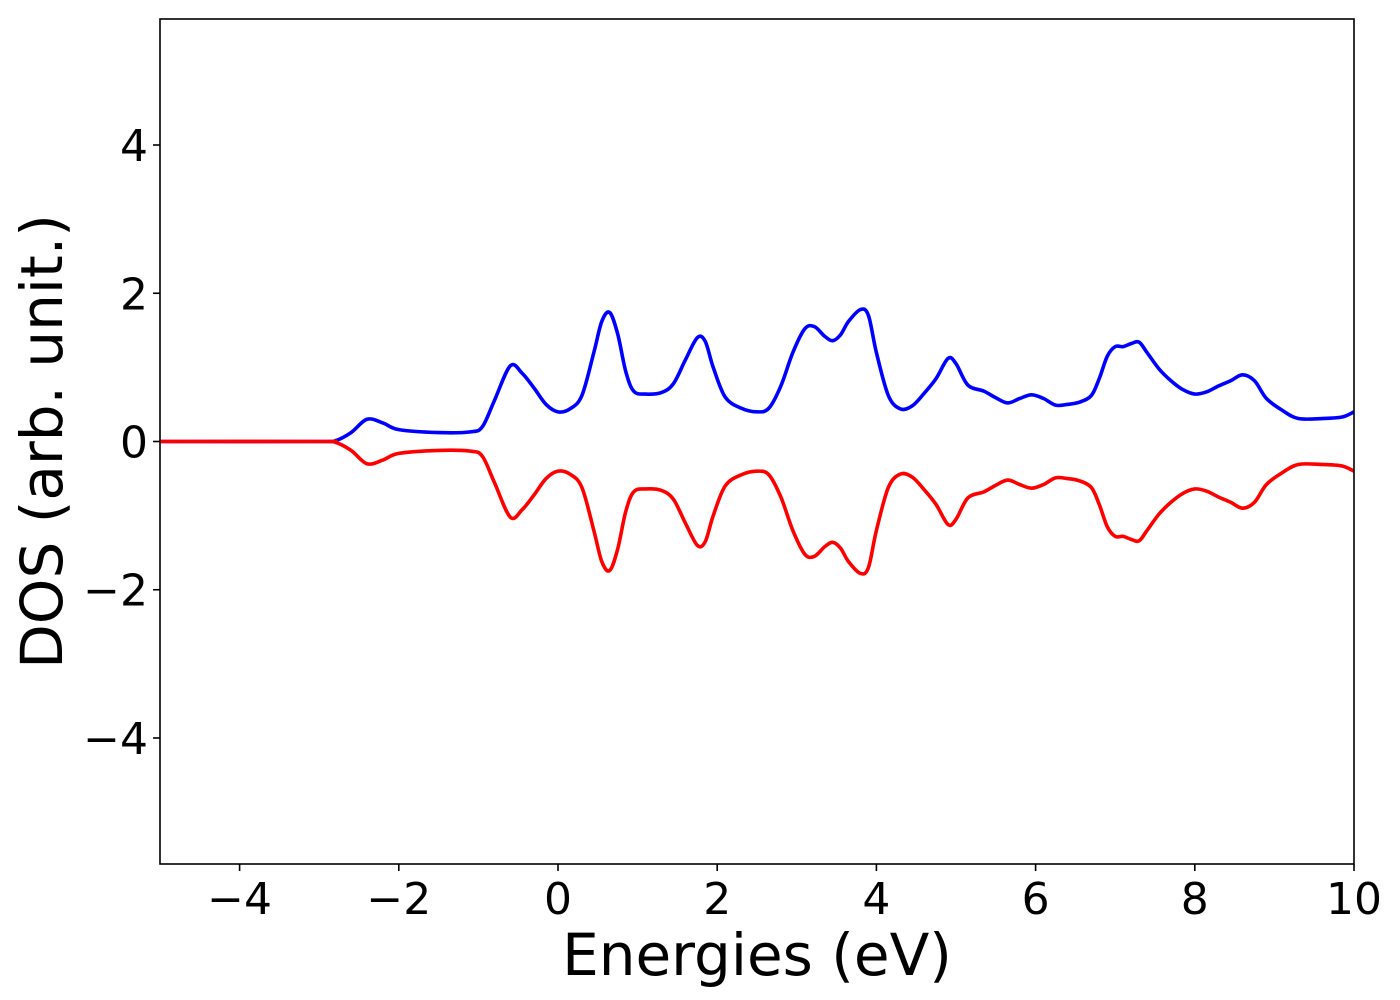 This screenshot has width=1400, height=1000. I want to click on dos-line-red, so click(757, 507).